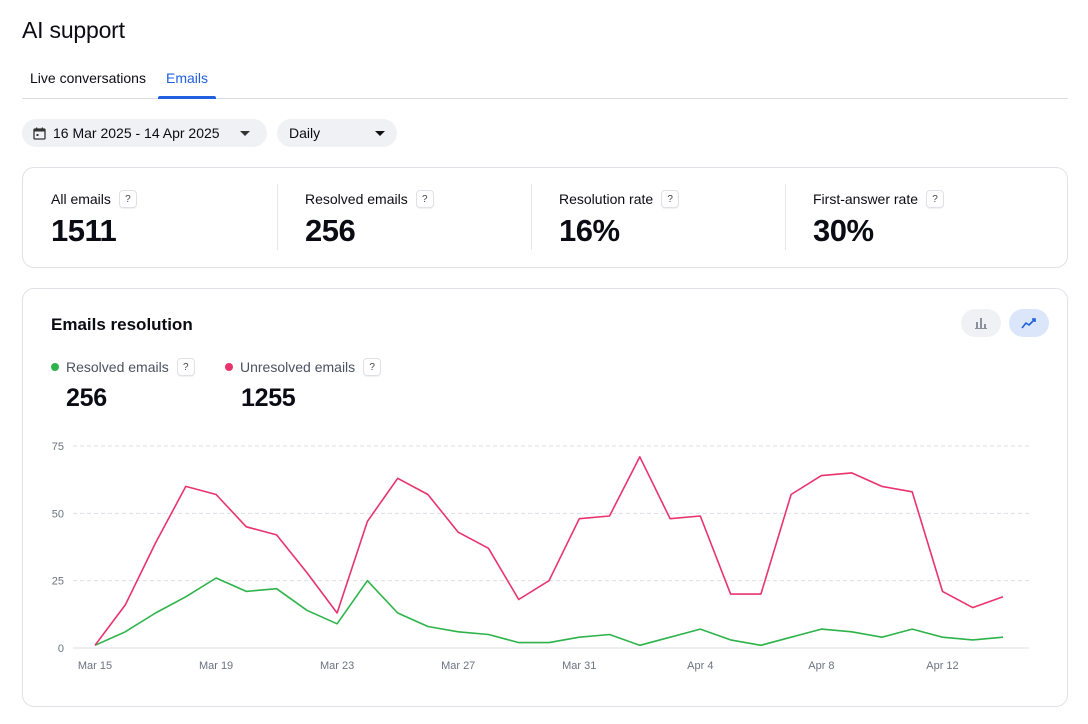 Image resolution: width=1088 pixels, height=724 pixels. What do you see at coordinates (117, 367) in the screenshot?
I see `legend-label: Resolved emails` at bounding box center [117, 367].